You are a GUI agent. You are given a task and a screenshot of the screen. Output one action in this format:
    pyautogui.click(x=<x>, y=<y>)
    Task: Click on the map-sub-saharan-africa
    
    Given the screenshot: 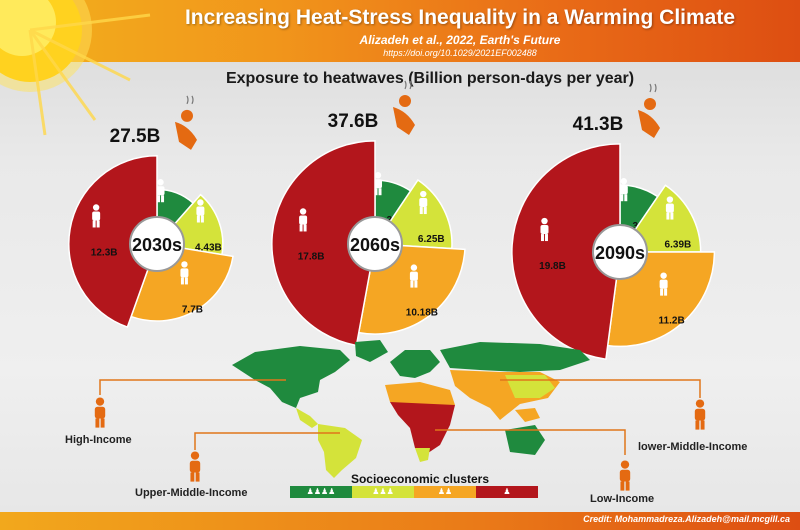 What is the action you would take?
    pyautogui.click(x=422, y=428)
    